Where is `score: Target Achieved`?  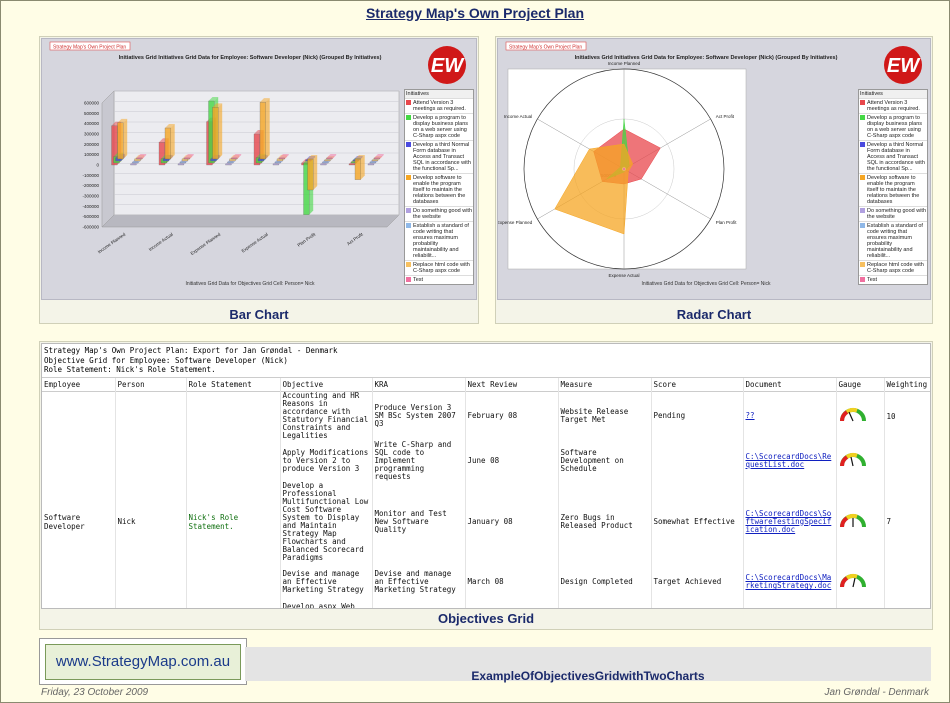 score: Target Achieved is located at coordinates (697, 582).